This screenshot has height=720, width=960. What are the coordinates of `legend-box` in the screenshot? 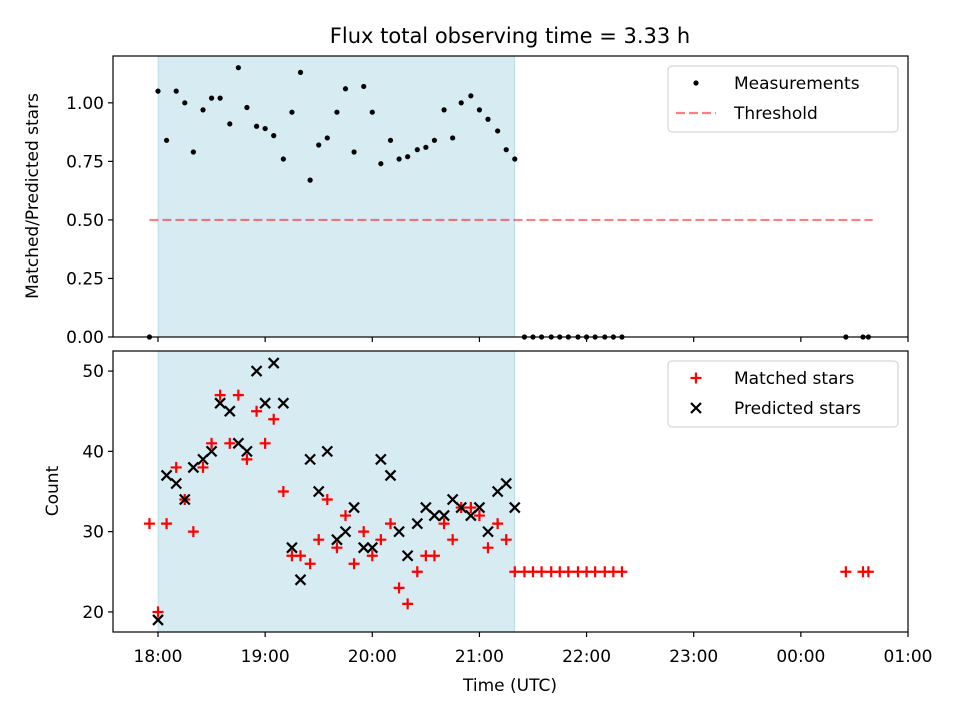 It's located at (783, 99).